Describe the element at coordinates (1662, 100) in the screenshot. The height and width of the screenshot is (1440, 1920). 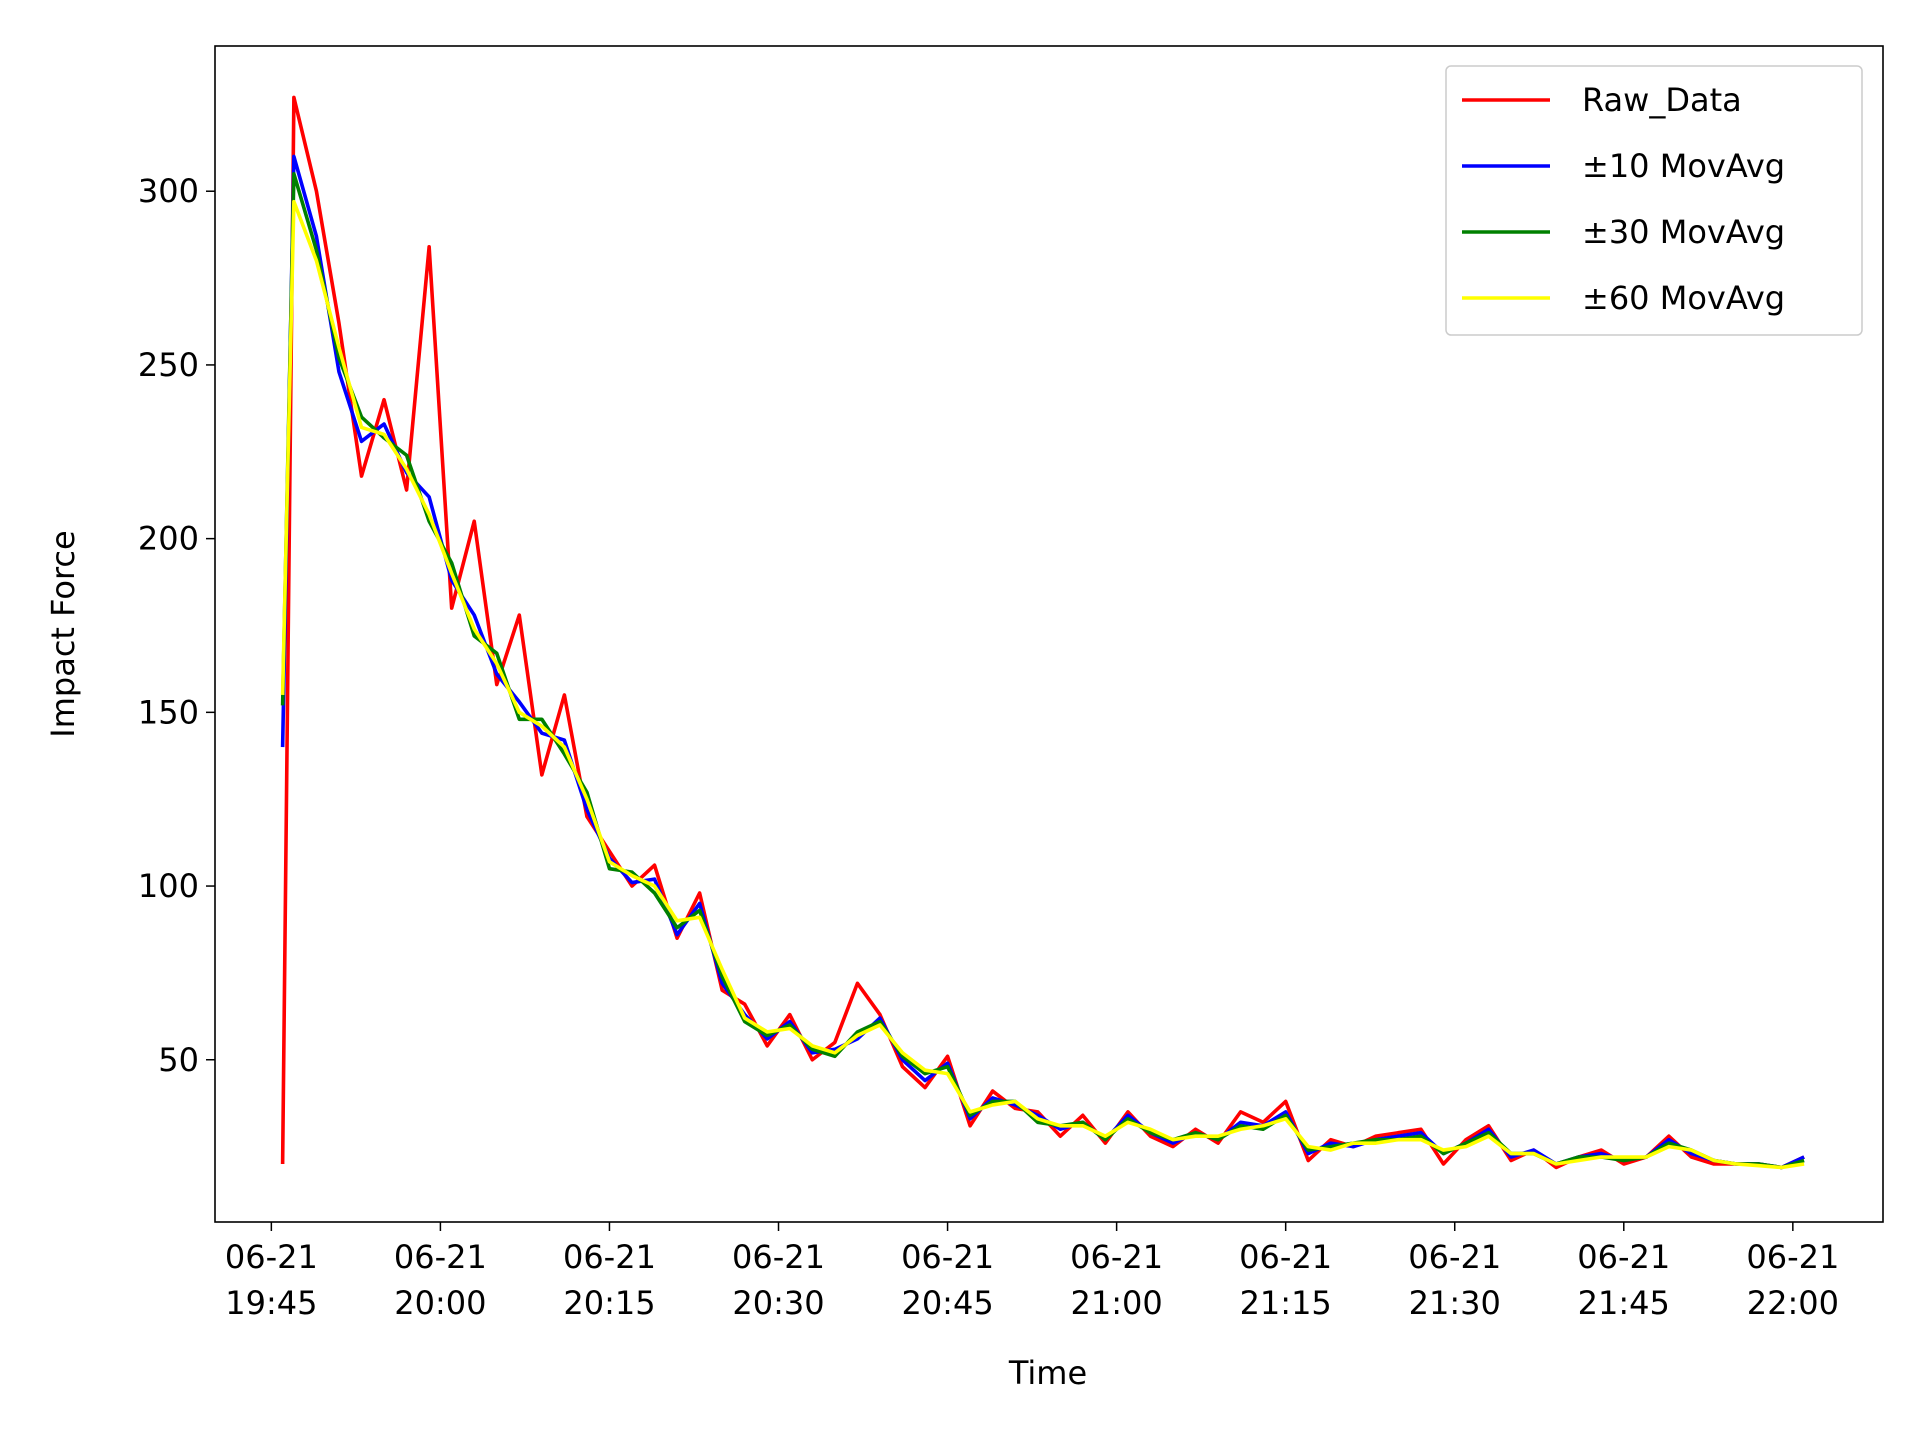
I see `legend-label: Raw_Data` at that location.